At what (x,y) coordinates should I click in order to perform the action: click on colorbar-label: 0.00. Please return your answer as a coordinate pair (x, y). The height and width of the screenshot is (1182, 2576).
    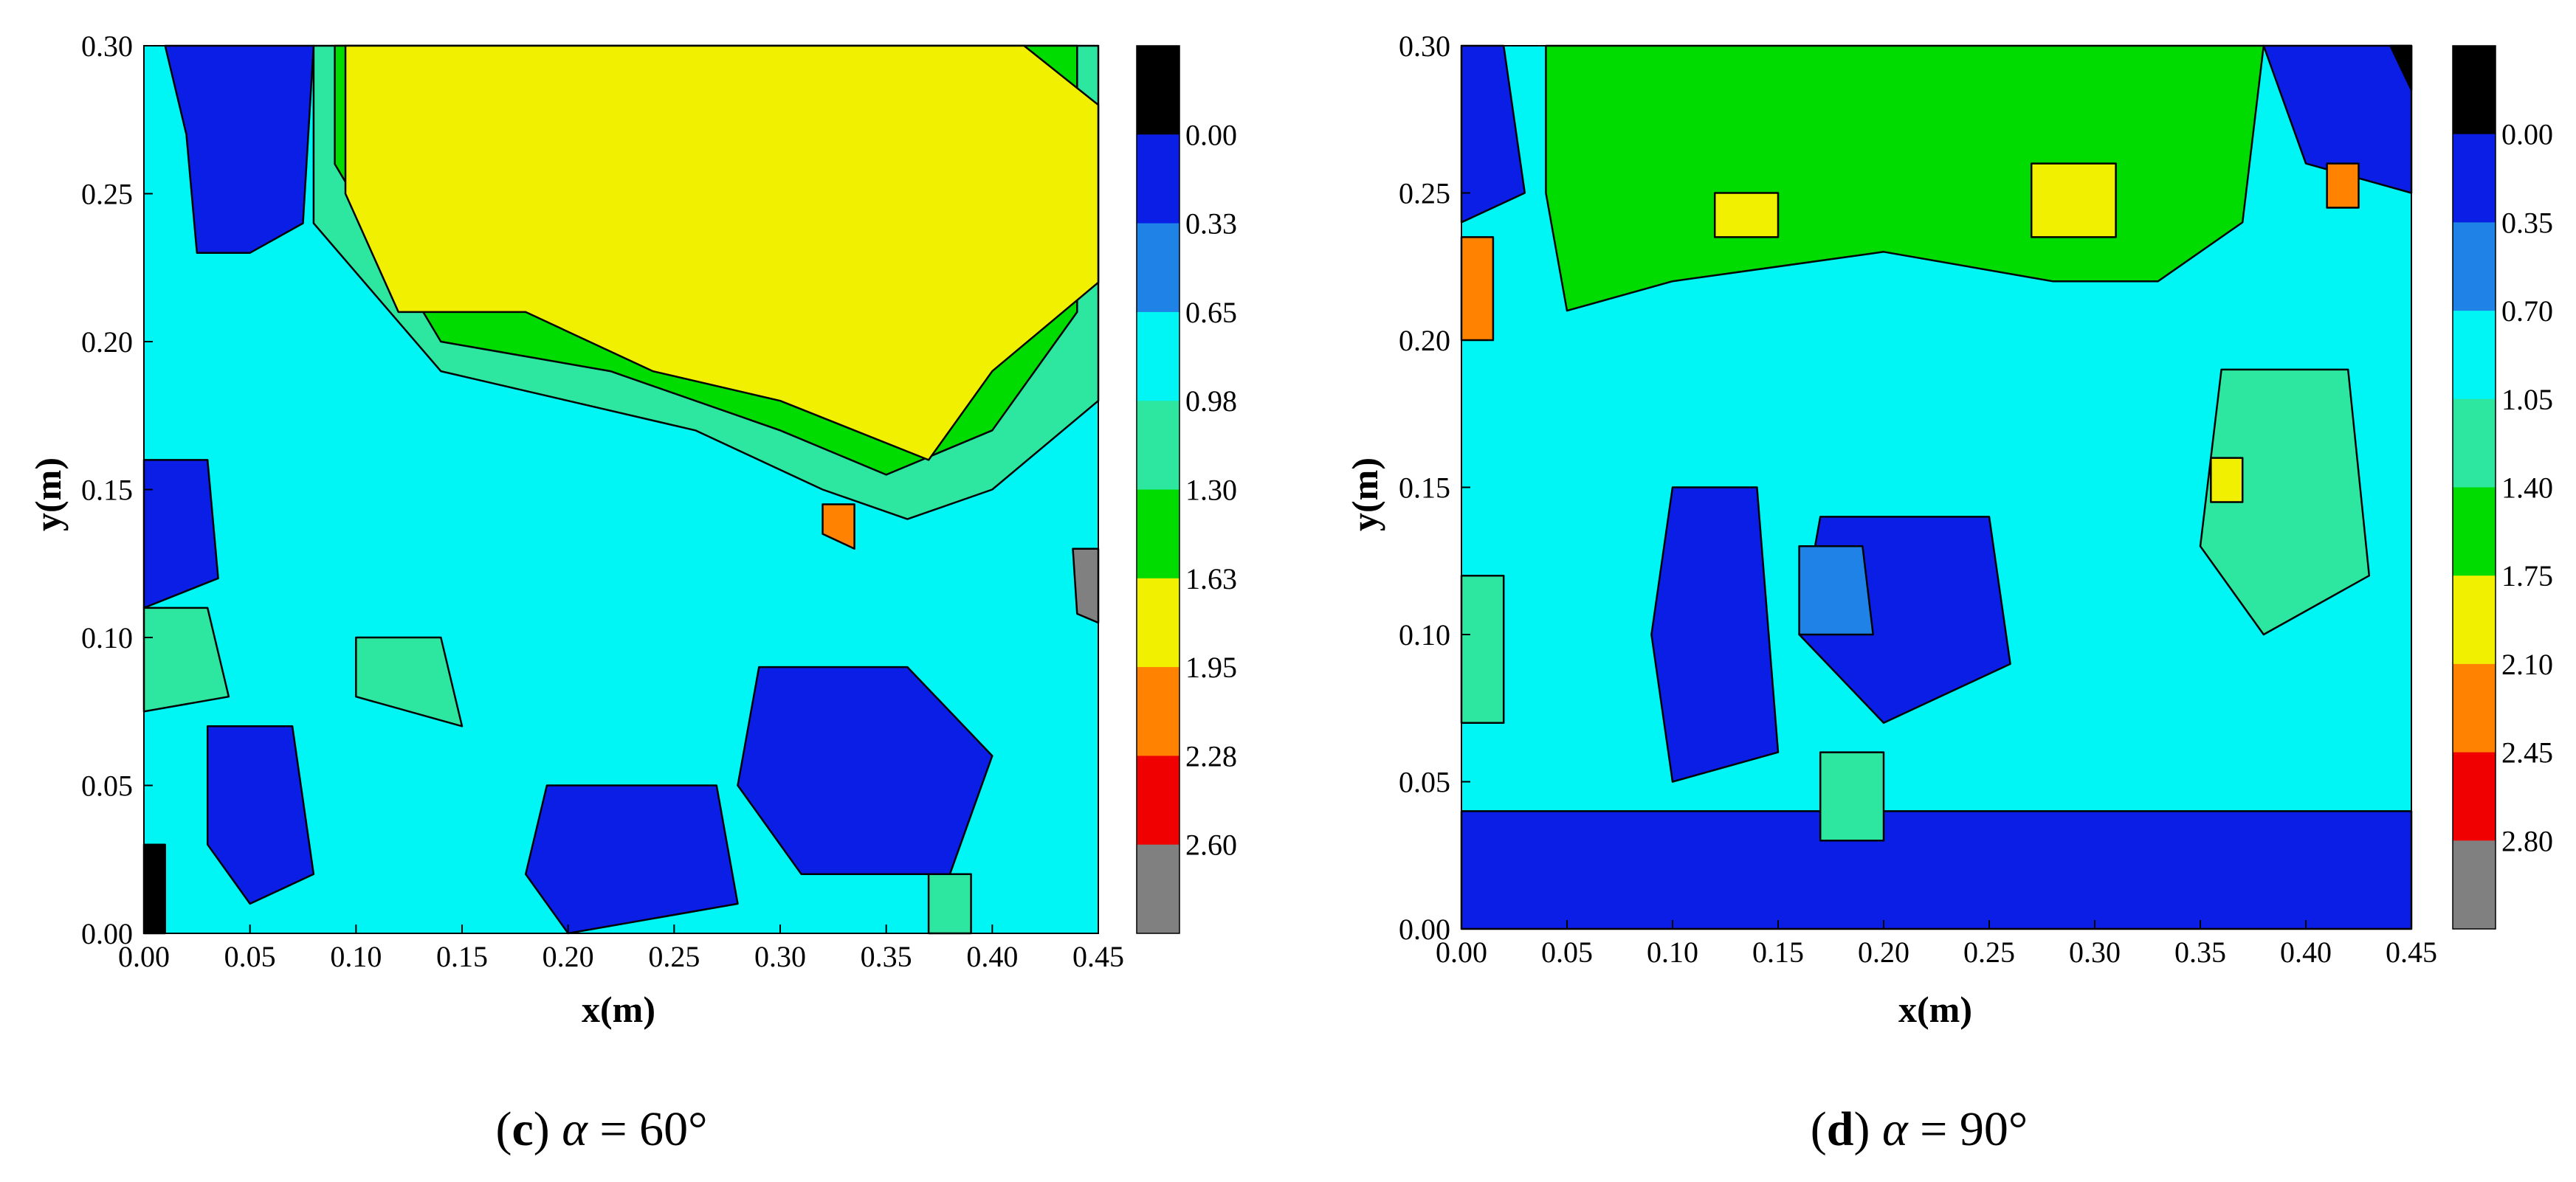
    Looking at the image, I should click on (2527, 134).